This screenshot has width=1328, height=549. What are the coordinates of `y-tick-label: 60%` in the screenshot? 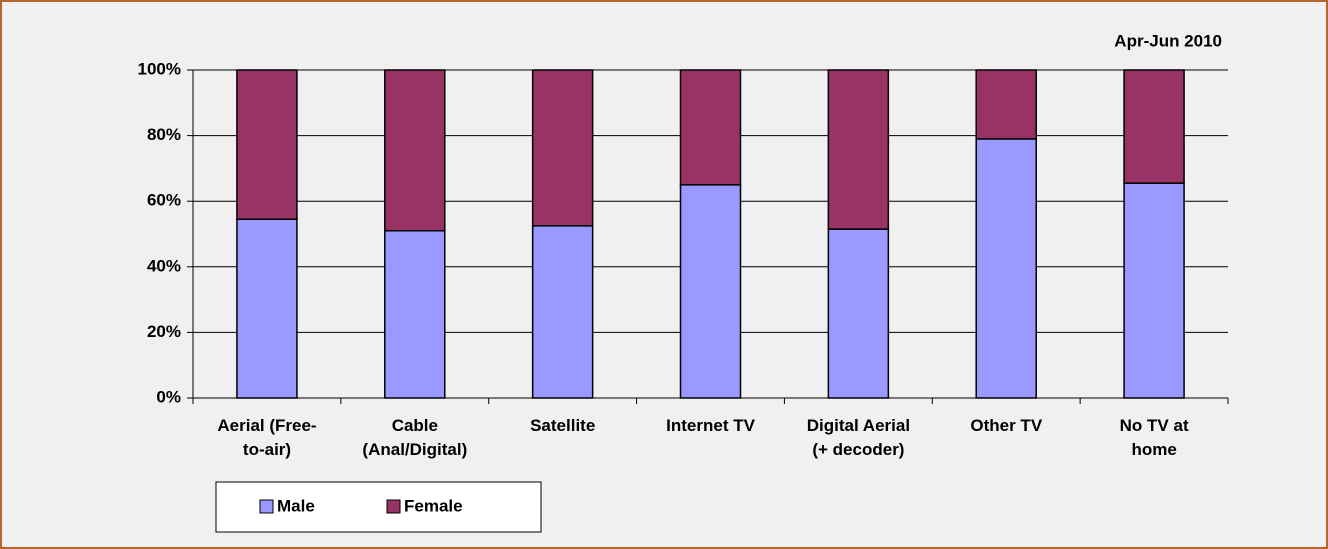 It's located at (164, 200).